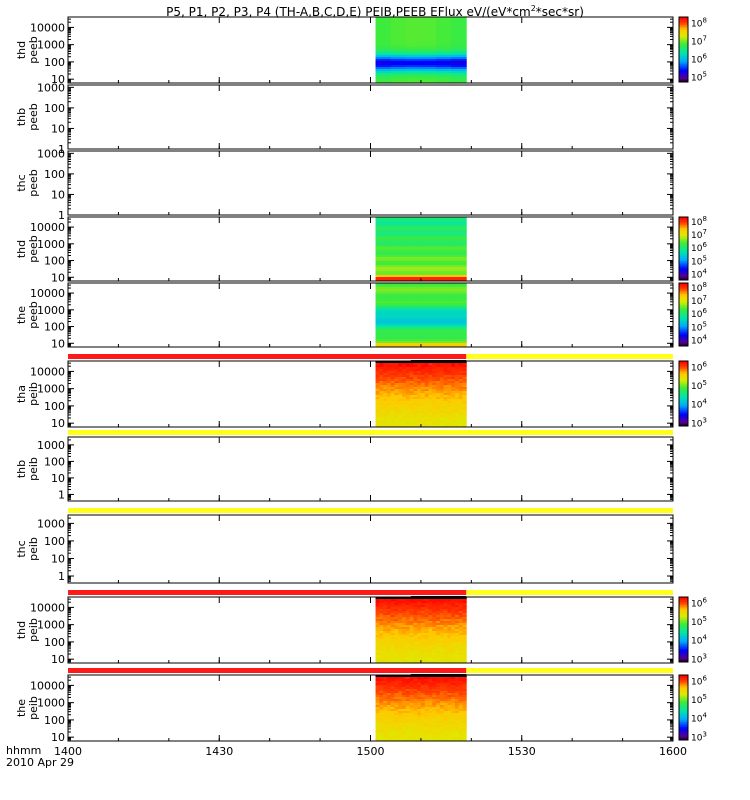  Describe the element at coordinates (51, 445) in the screenshot. I see `y-tick-label: 1000` at that location.